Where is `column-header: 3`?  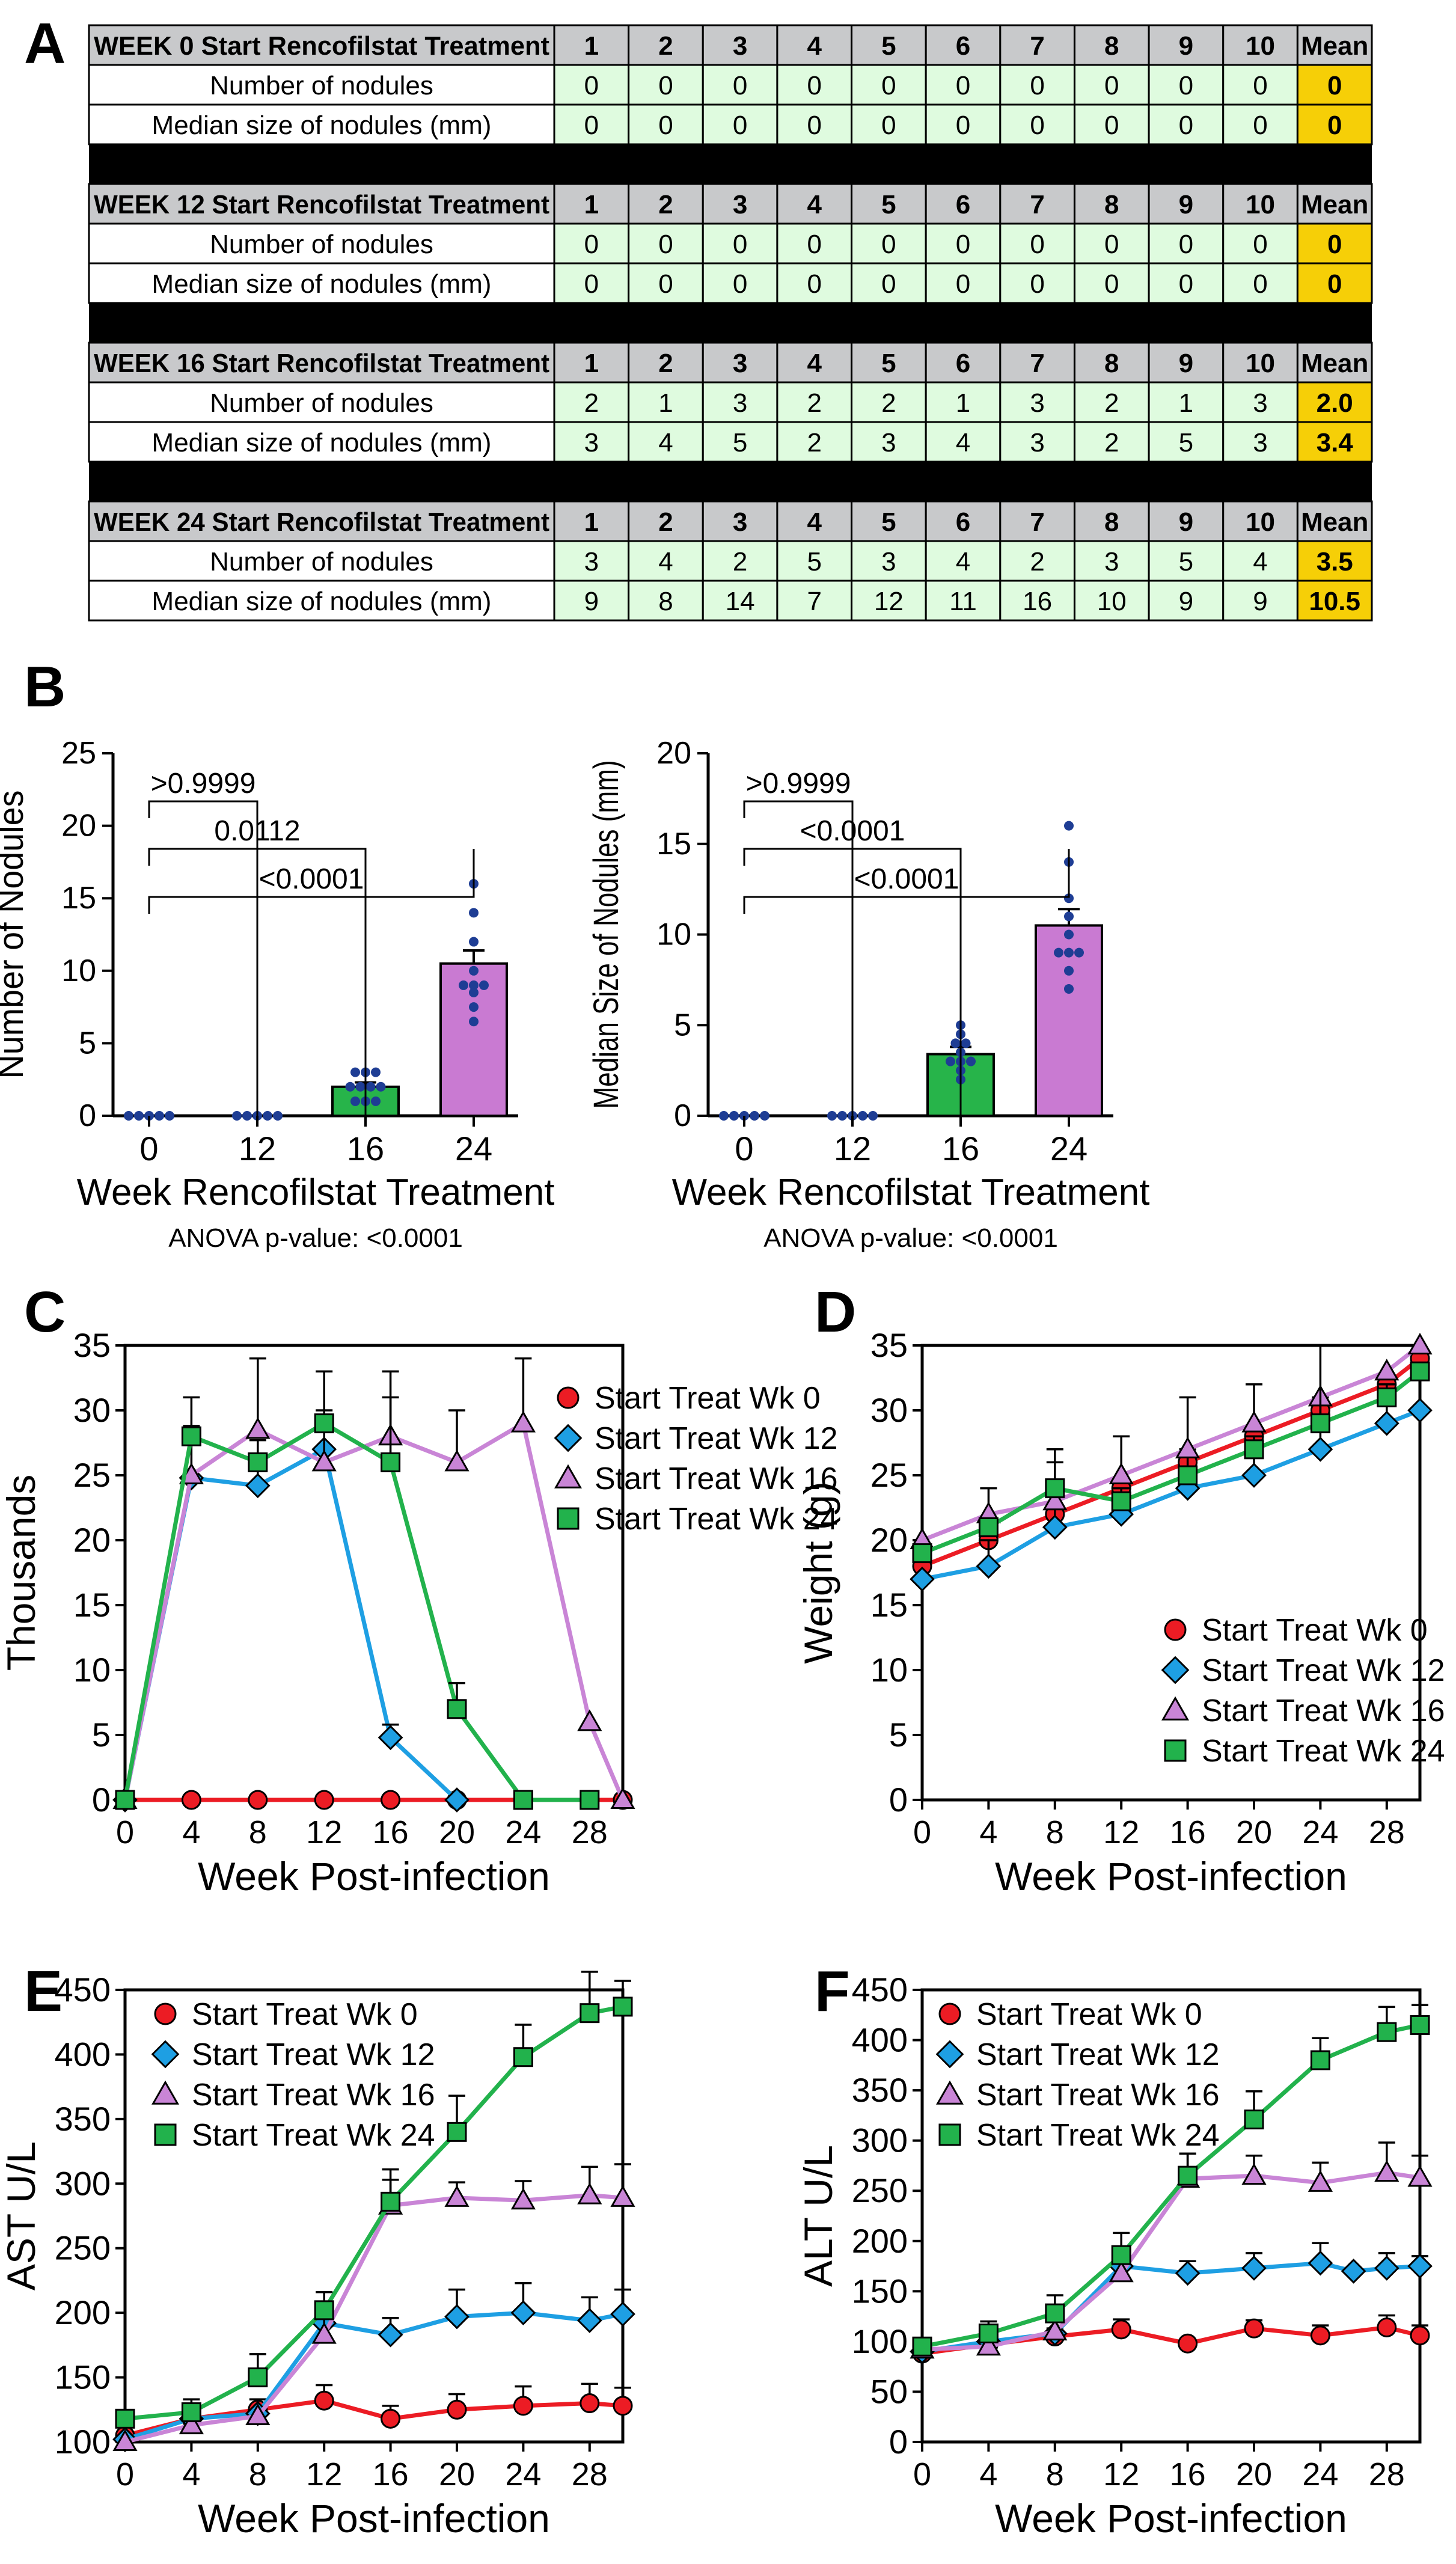 column-header: 3 is located at coordinates (740, 363).